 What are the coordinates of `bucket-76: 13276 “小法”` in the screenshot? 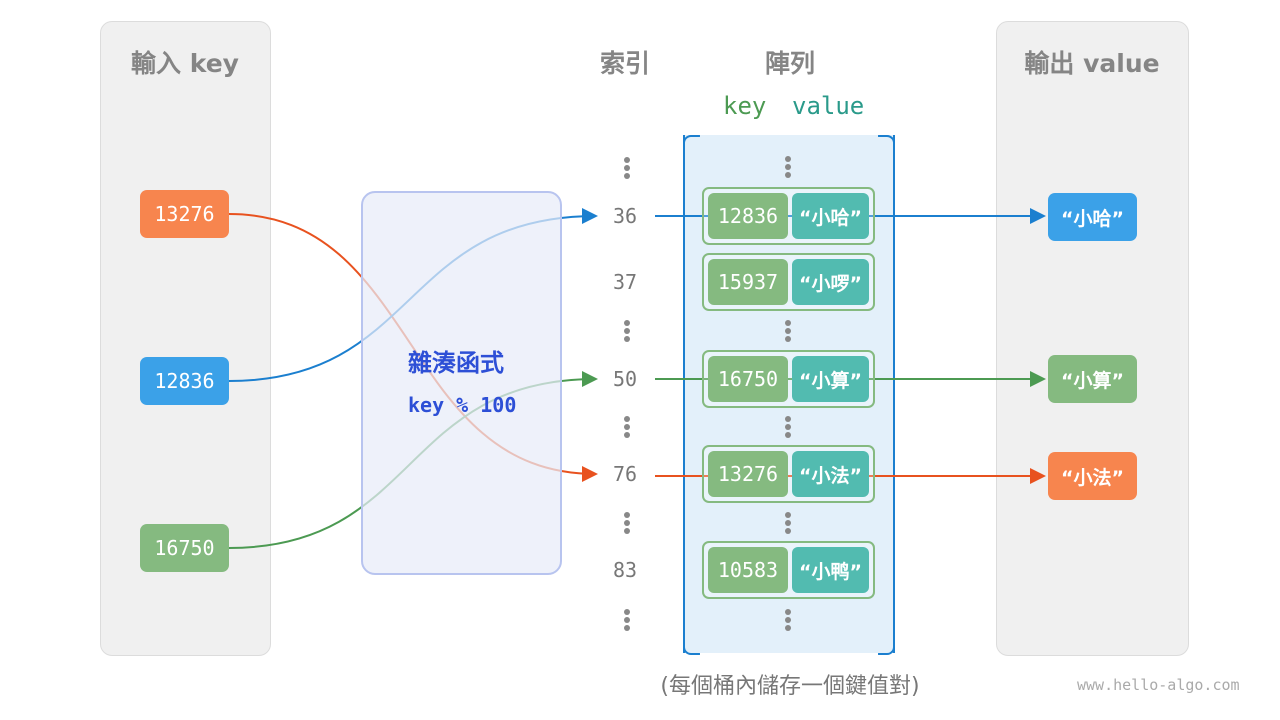 It's located at (788, 474).